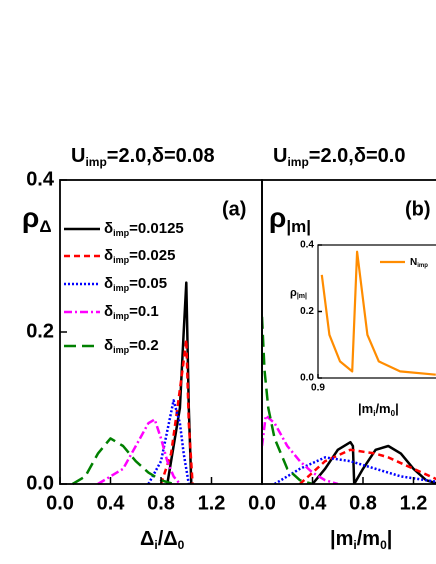 This screenshot has height=564, width=436. I want to click on y-axis-label: ρΔ, so click(37, 219).